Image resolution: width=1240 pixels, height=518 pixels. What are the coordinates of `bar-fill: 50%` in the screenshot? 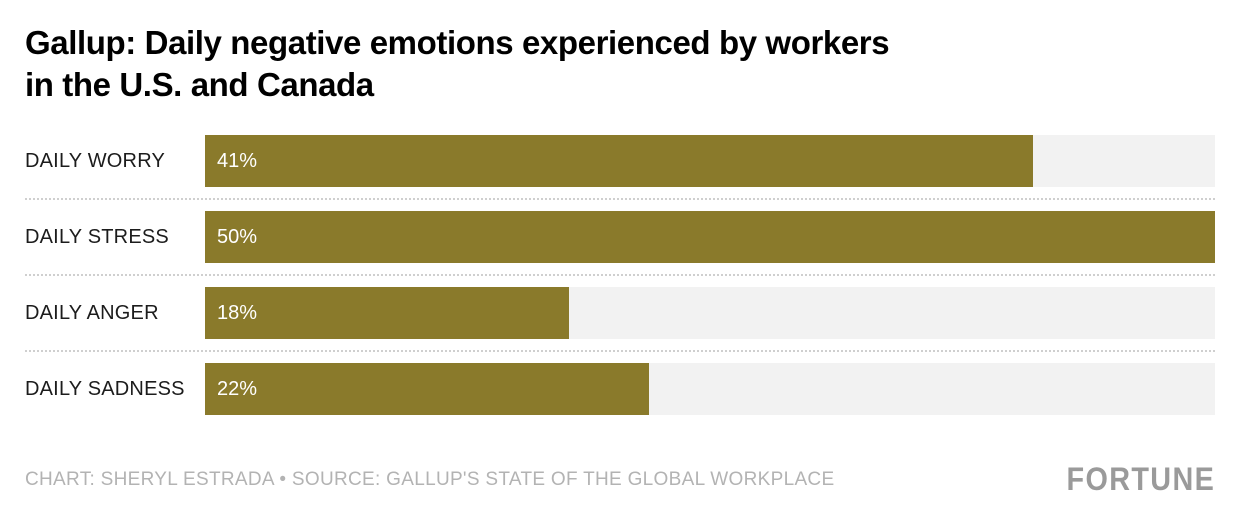 It's located at (710, 237).